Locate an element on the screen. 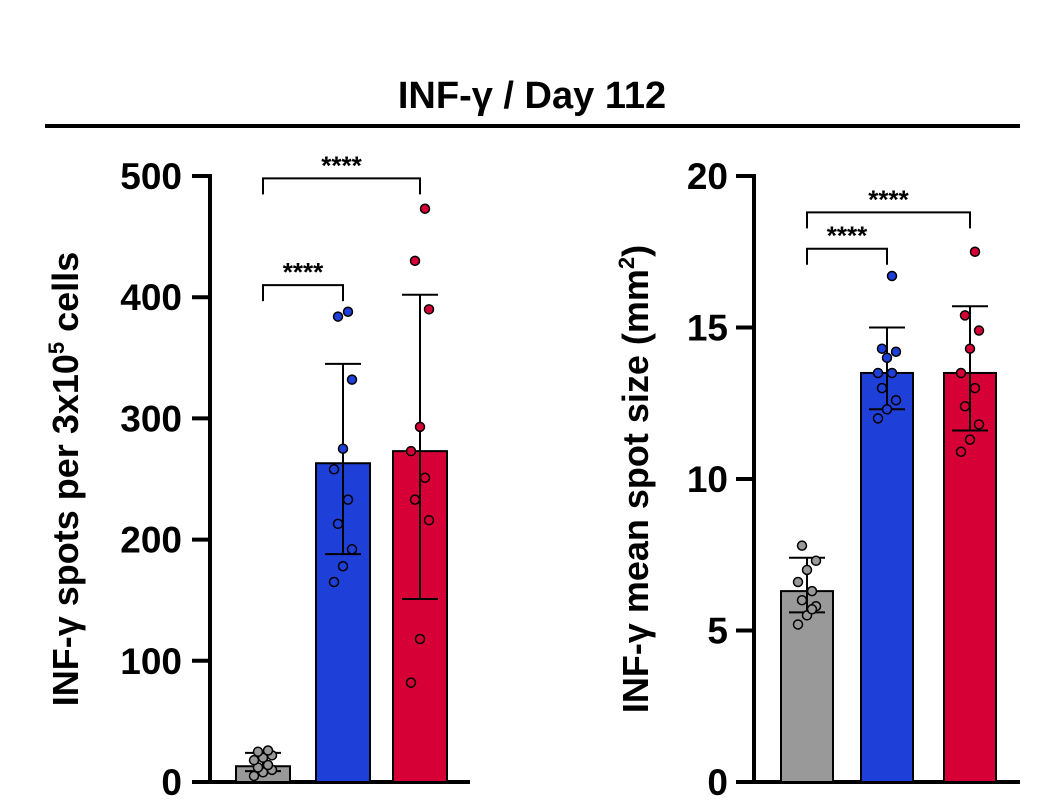  y-tick-label: 500 is located at coordinates (151, 176).